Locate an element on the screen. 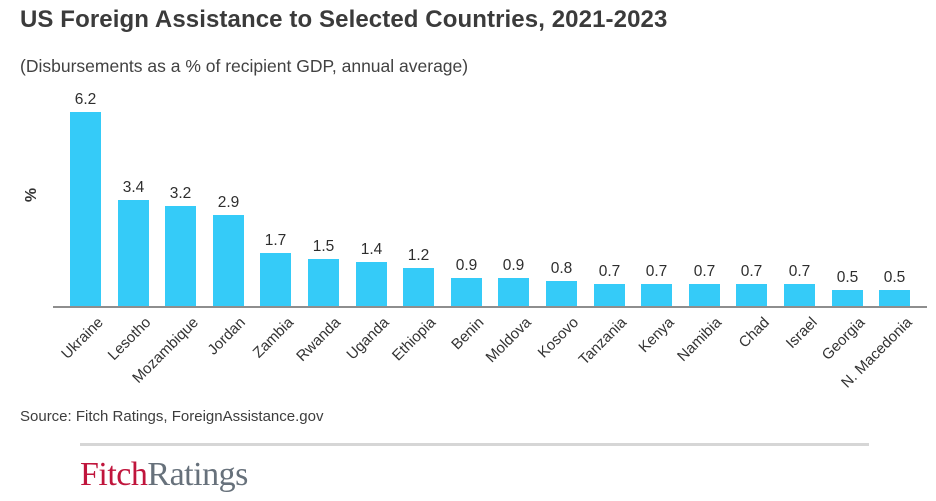 The height and width of the screenshot is (501, 936). x-axis-tick-label: Ethiopia is located at coordinates (414, 339).